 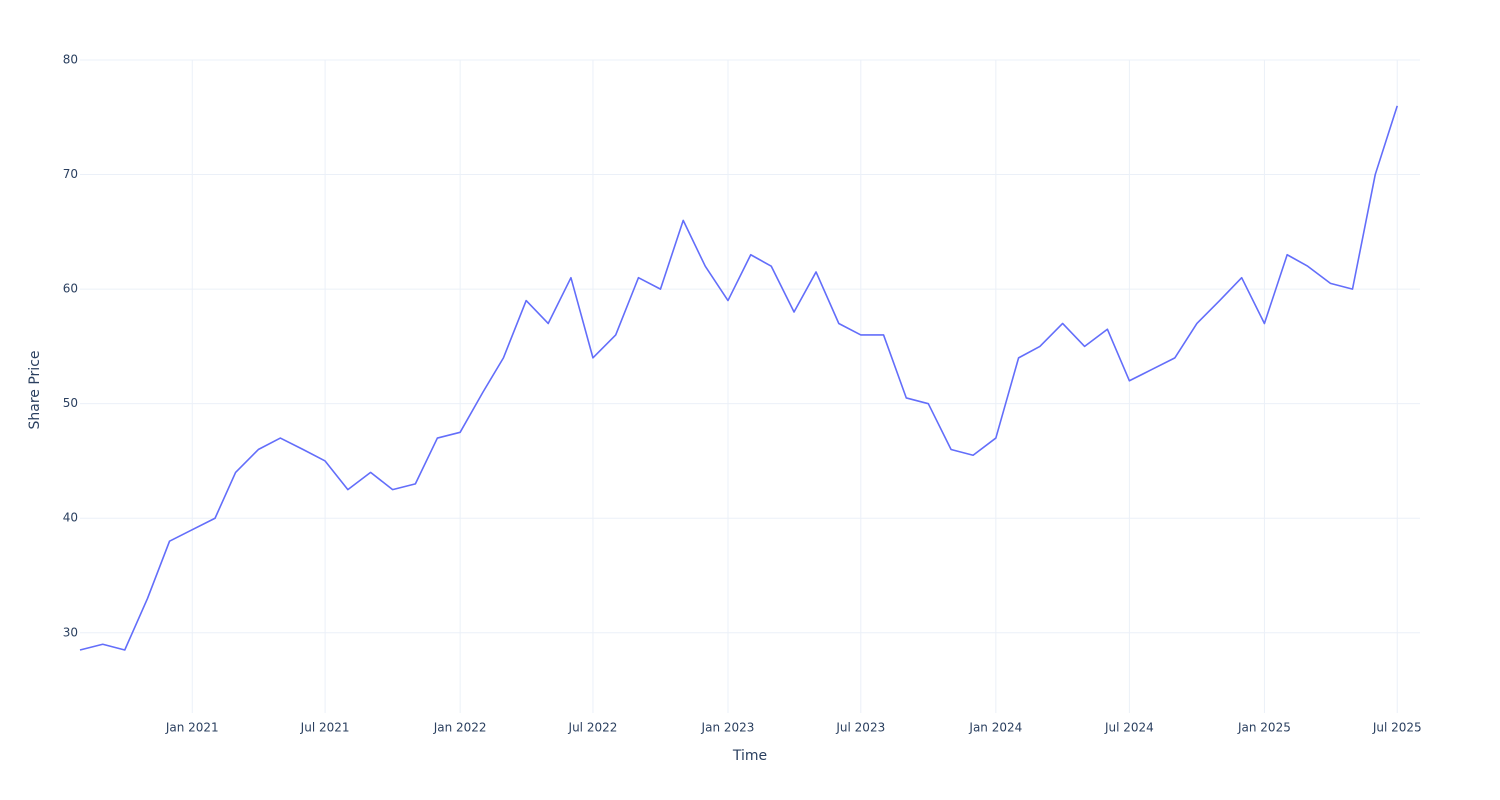 I want to click on x-tick-label: Jan 2021, so click(x=192, y=728).